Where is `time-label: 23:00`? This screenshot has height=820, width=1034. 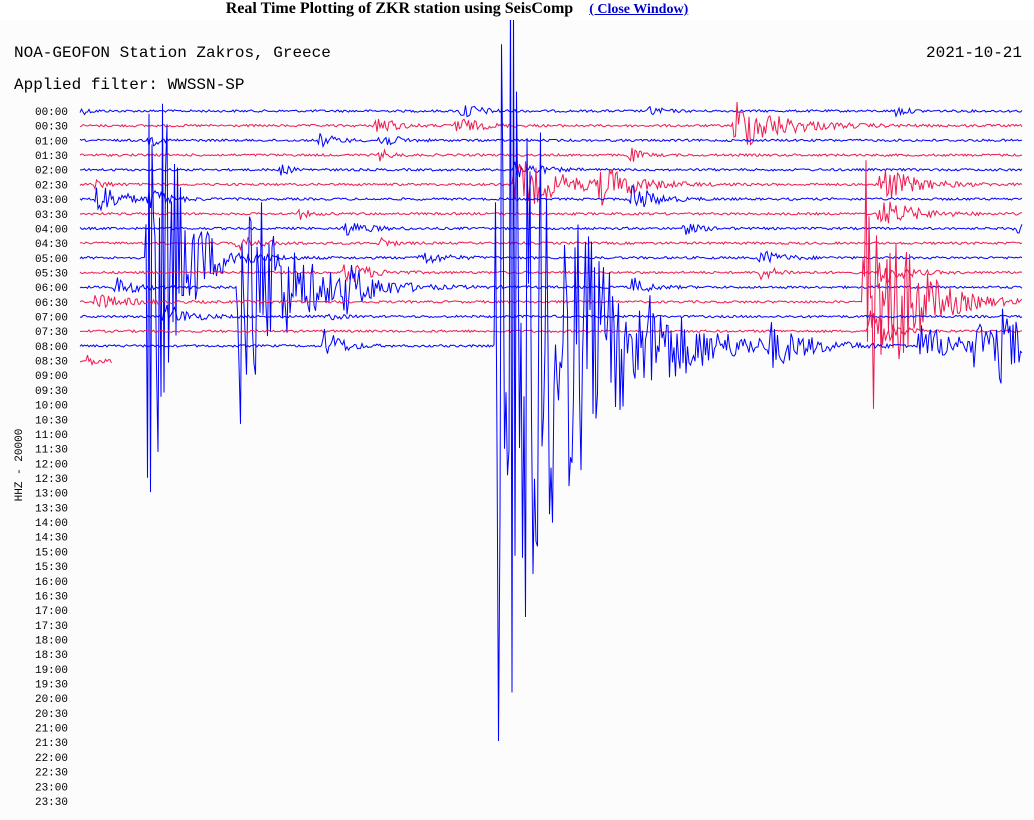 time-label: 23:00 is located at coordinates (51, 788).